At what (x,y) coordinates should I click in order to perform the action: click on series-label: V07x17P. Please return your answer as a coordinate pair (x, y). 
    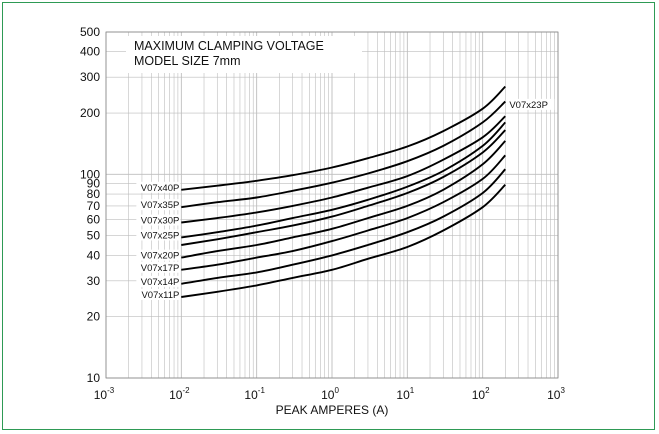
    Looking at the image, I should click on (160, 268).